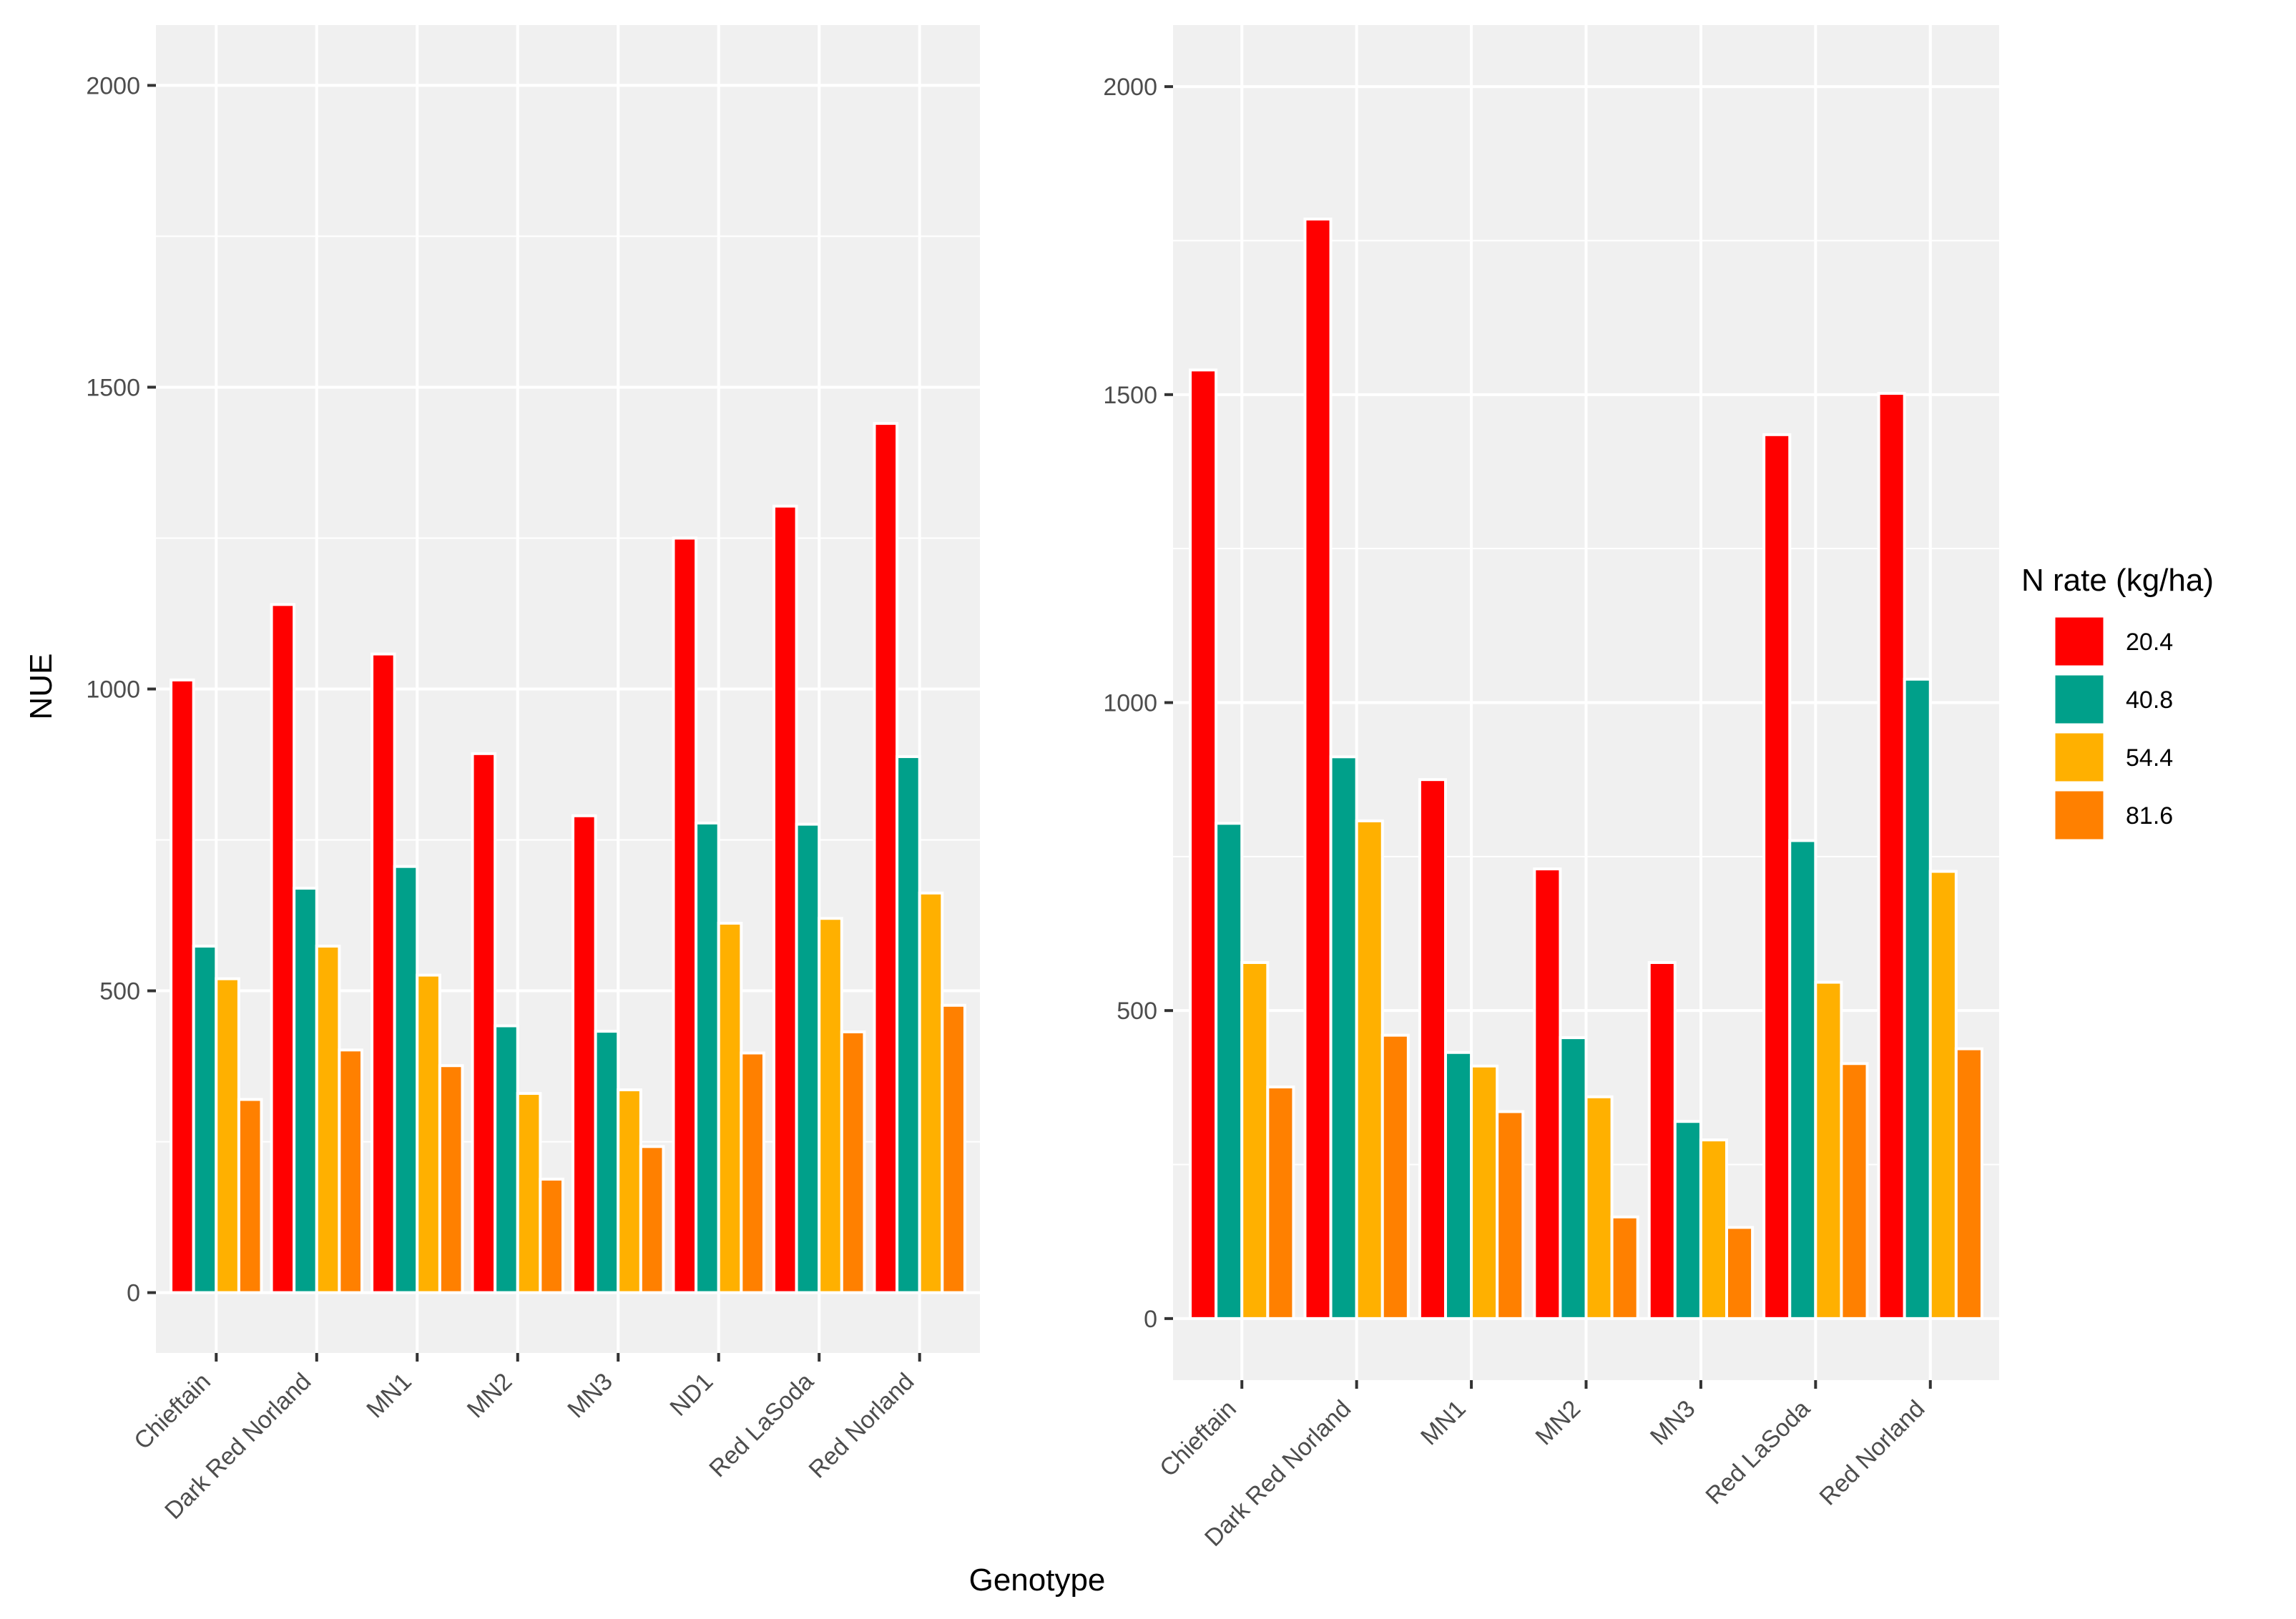 This screenshot has height=1619, width=2296. I want to click on y-axis-title: NUE, so click(41, 687).